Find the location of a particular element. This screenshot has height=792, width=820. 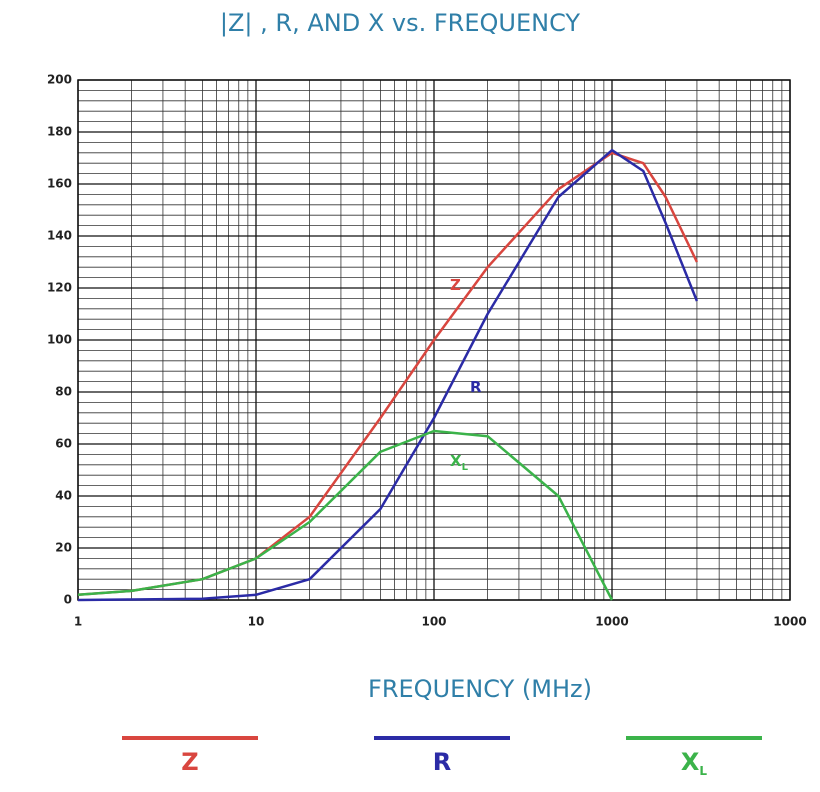

y-tick-label: 180 is located at coordinates (59, 132).